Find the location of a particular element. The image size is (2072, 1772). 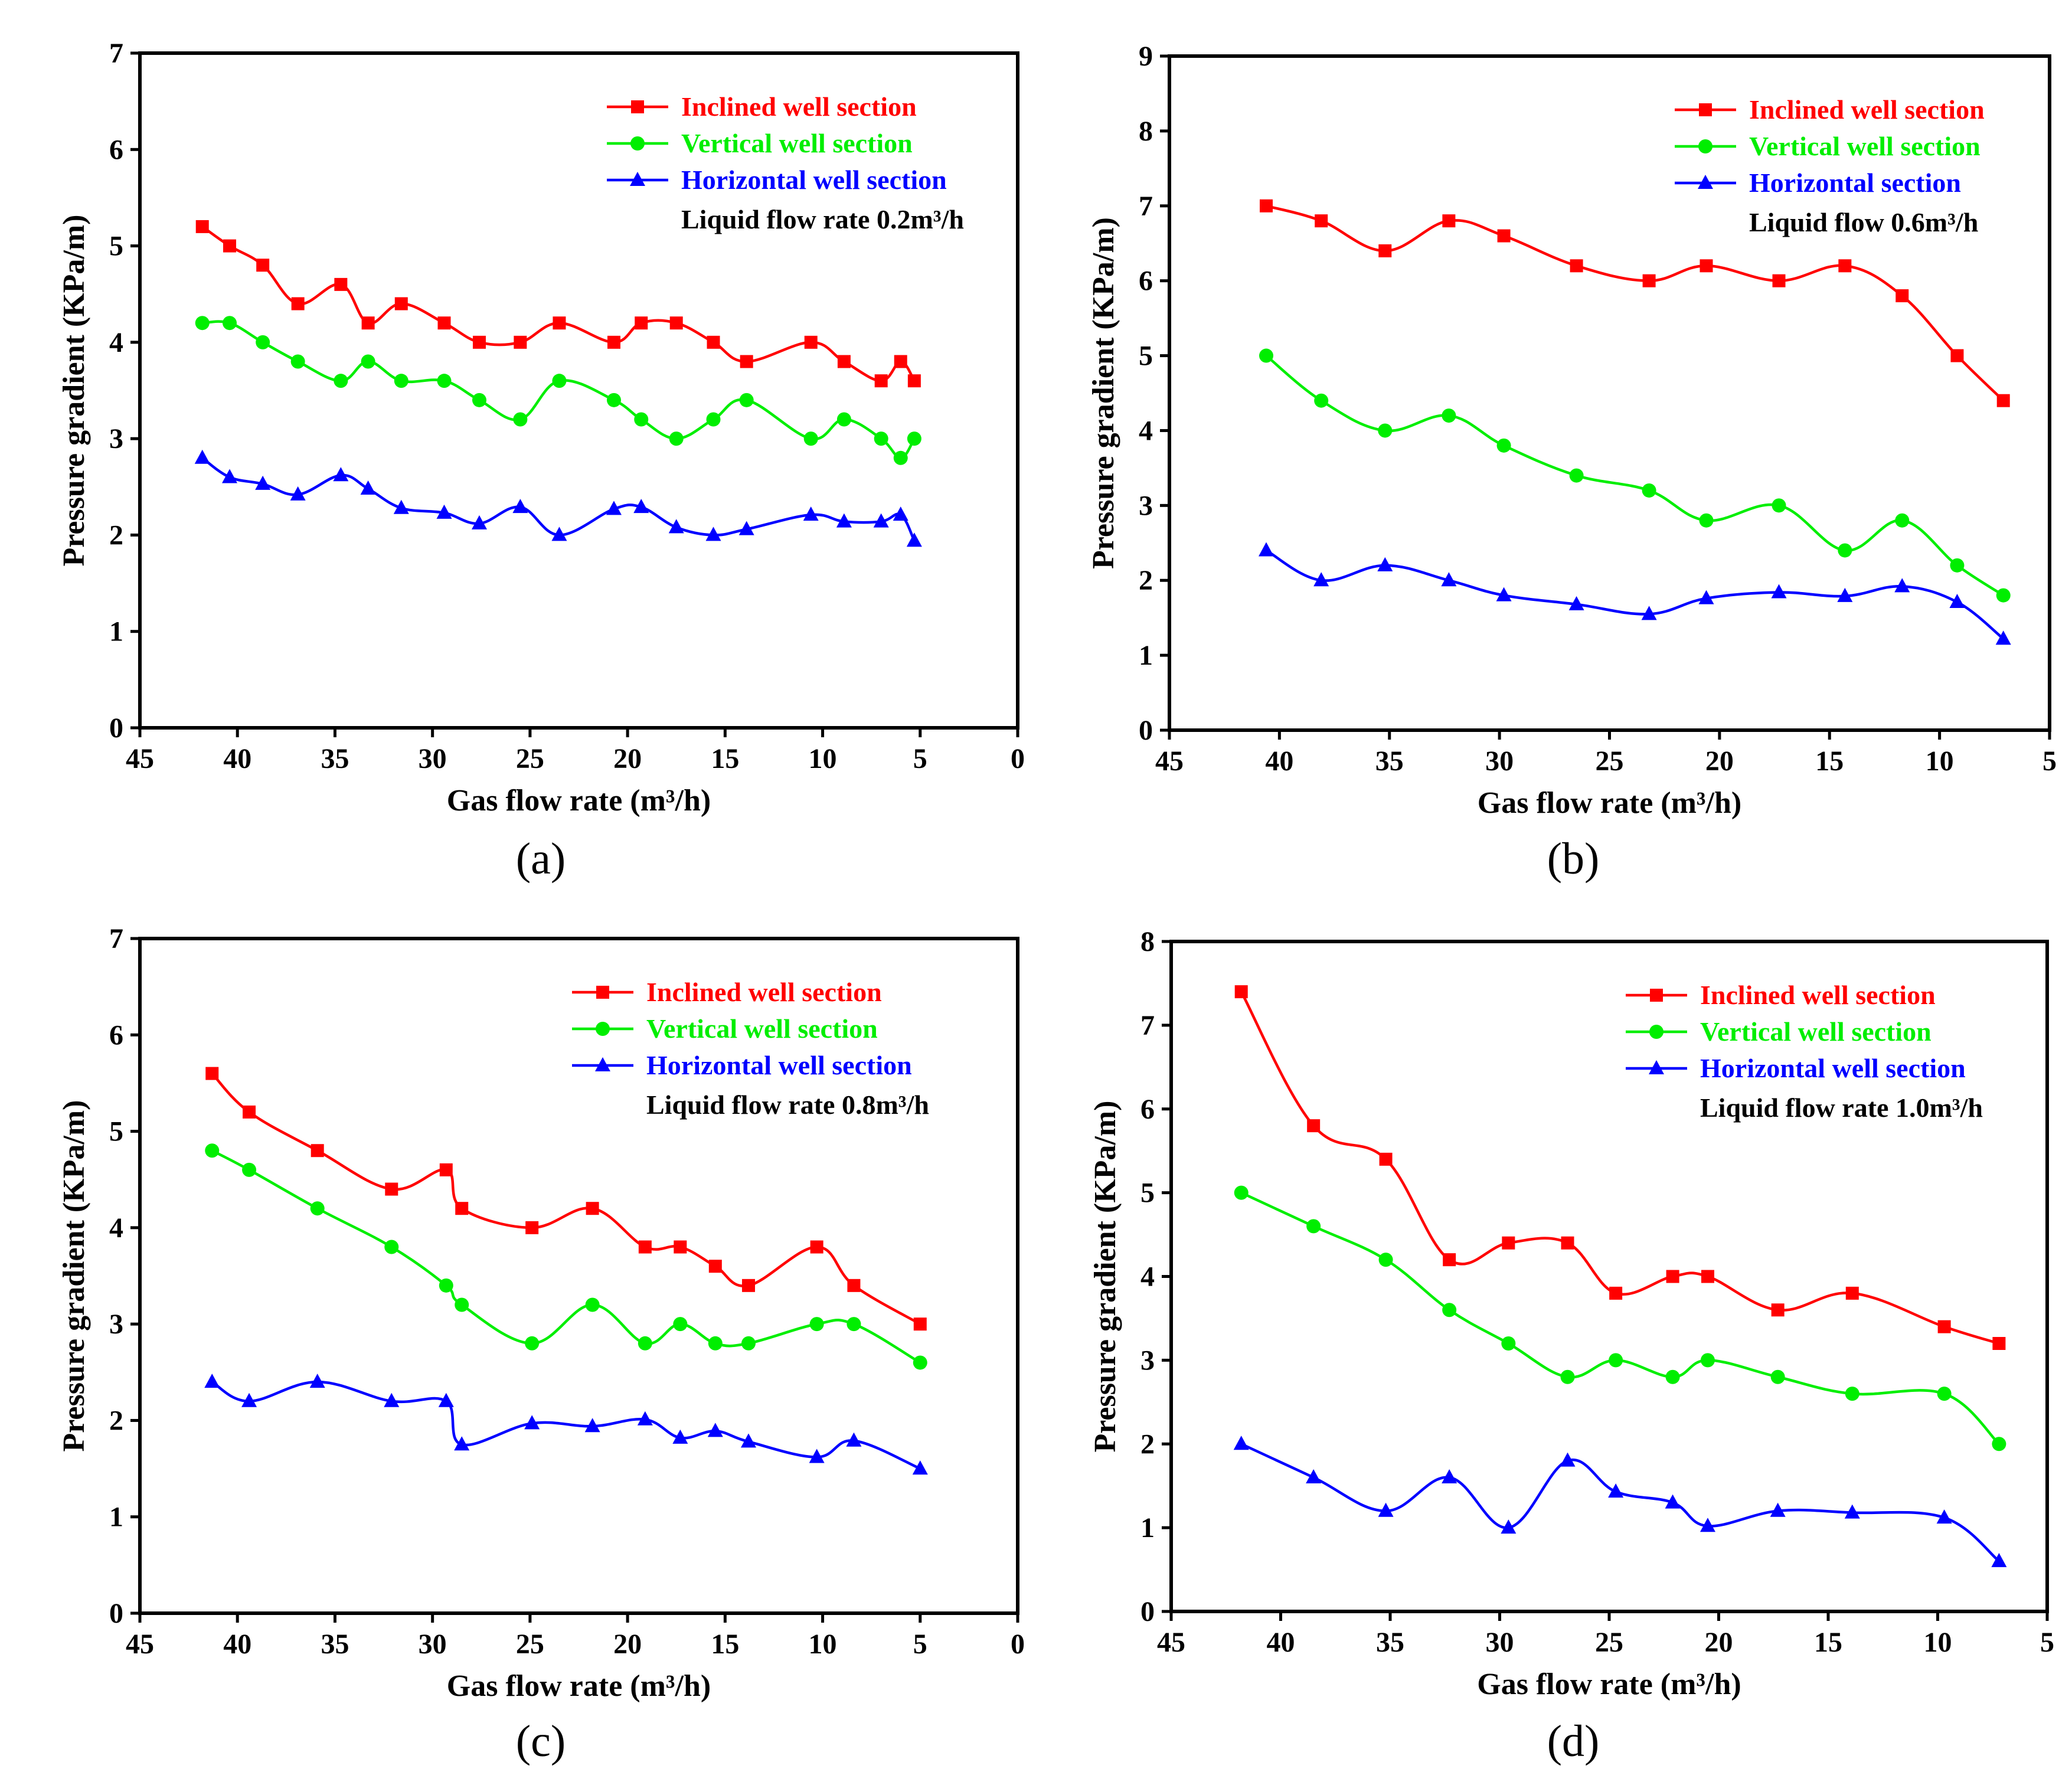

x-tick-label: 25 is located at coordinates (530, 758).